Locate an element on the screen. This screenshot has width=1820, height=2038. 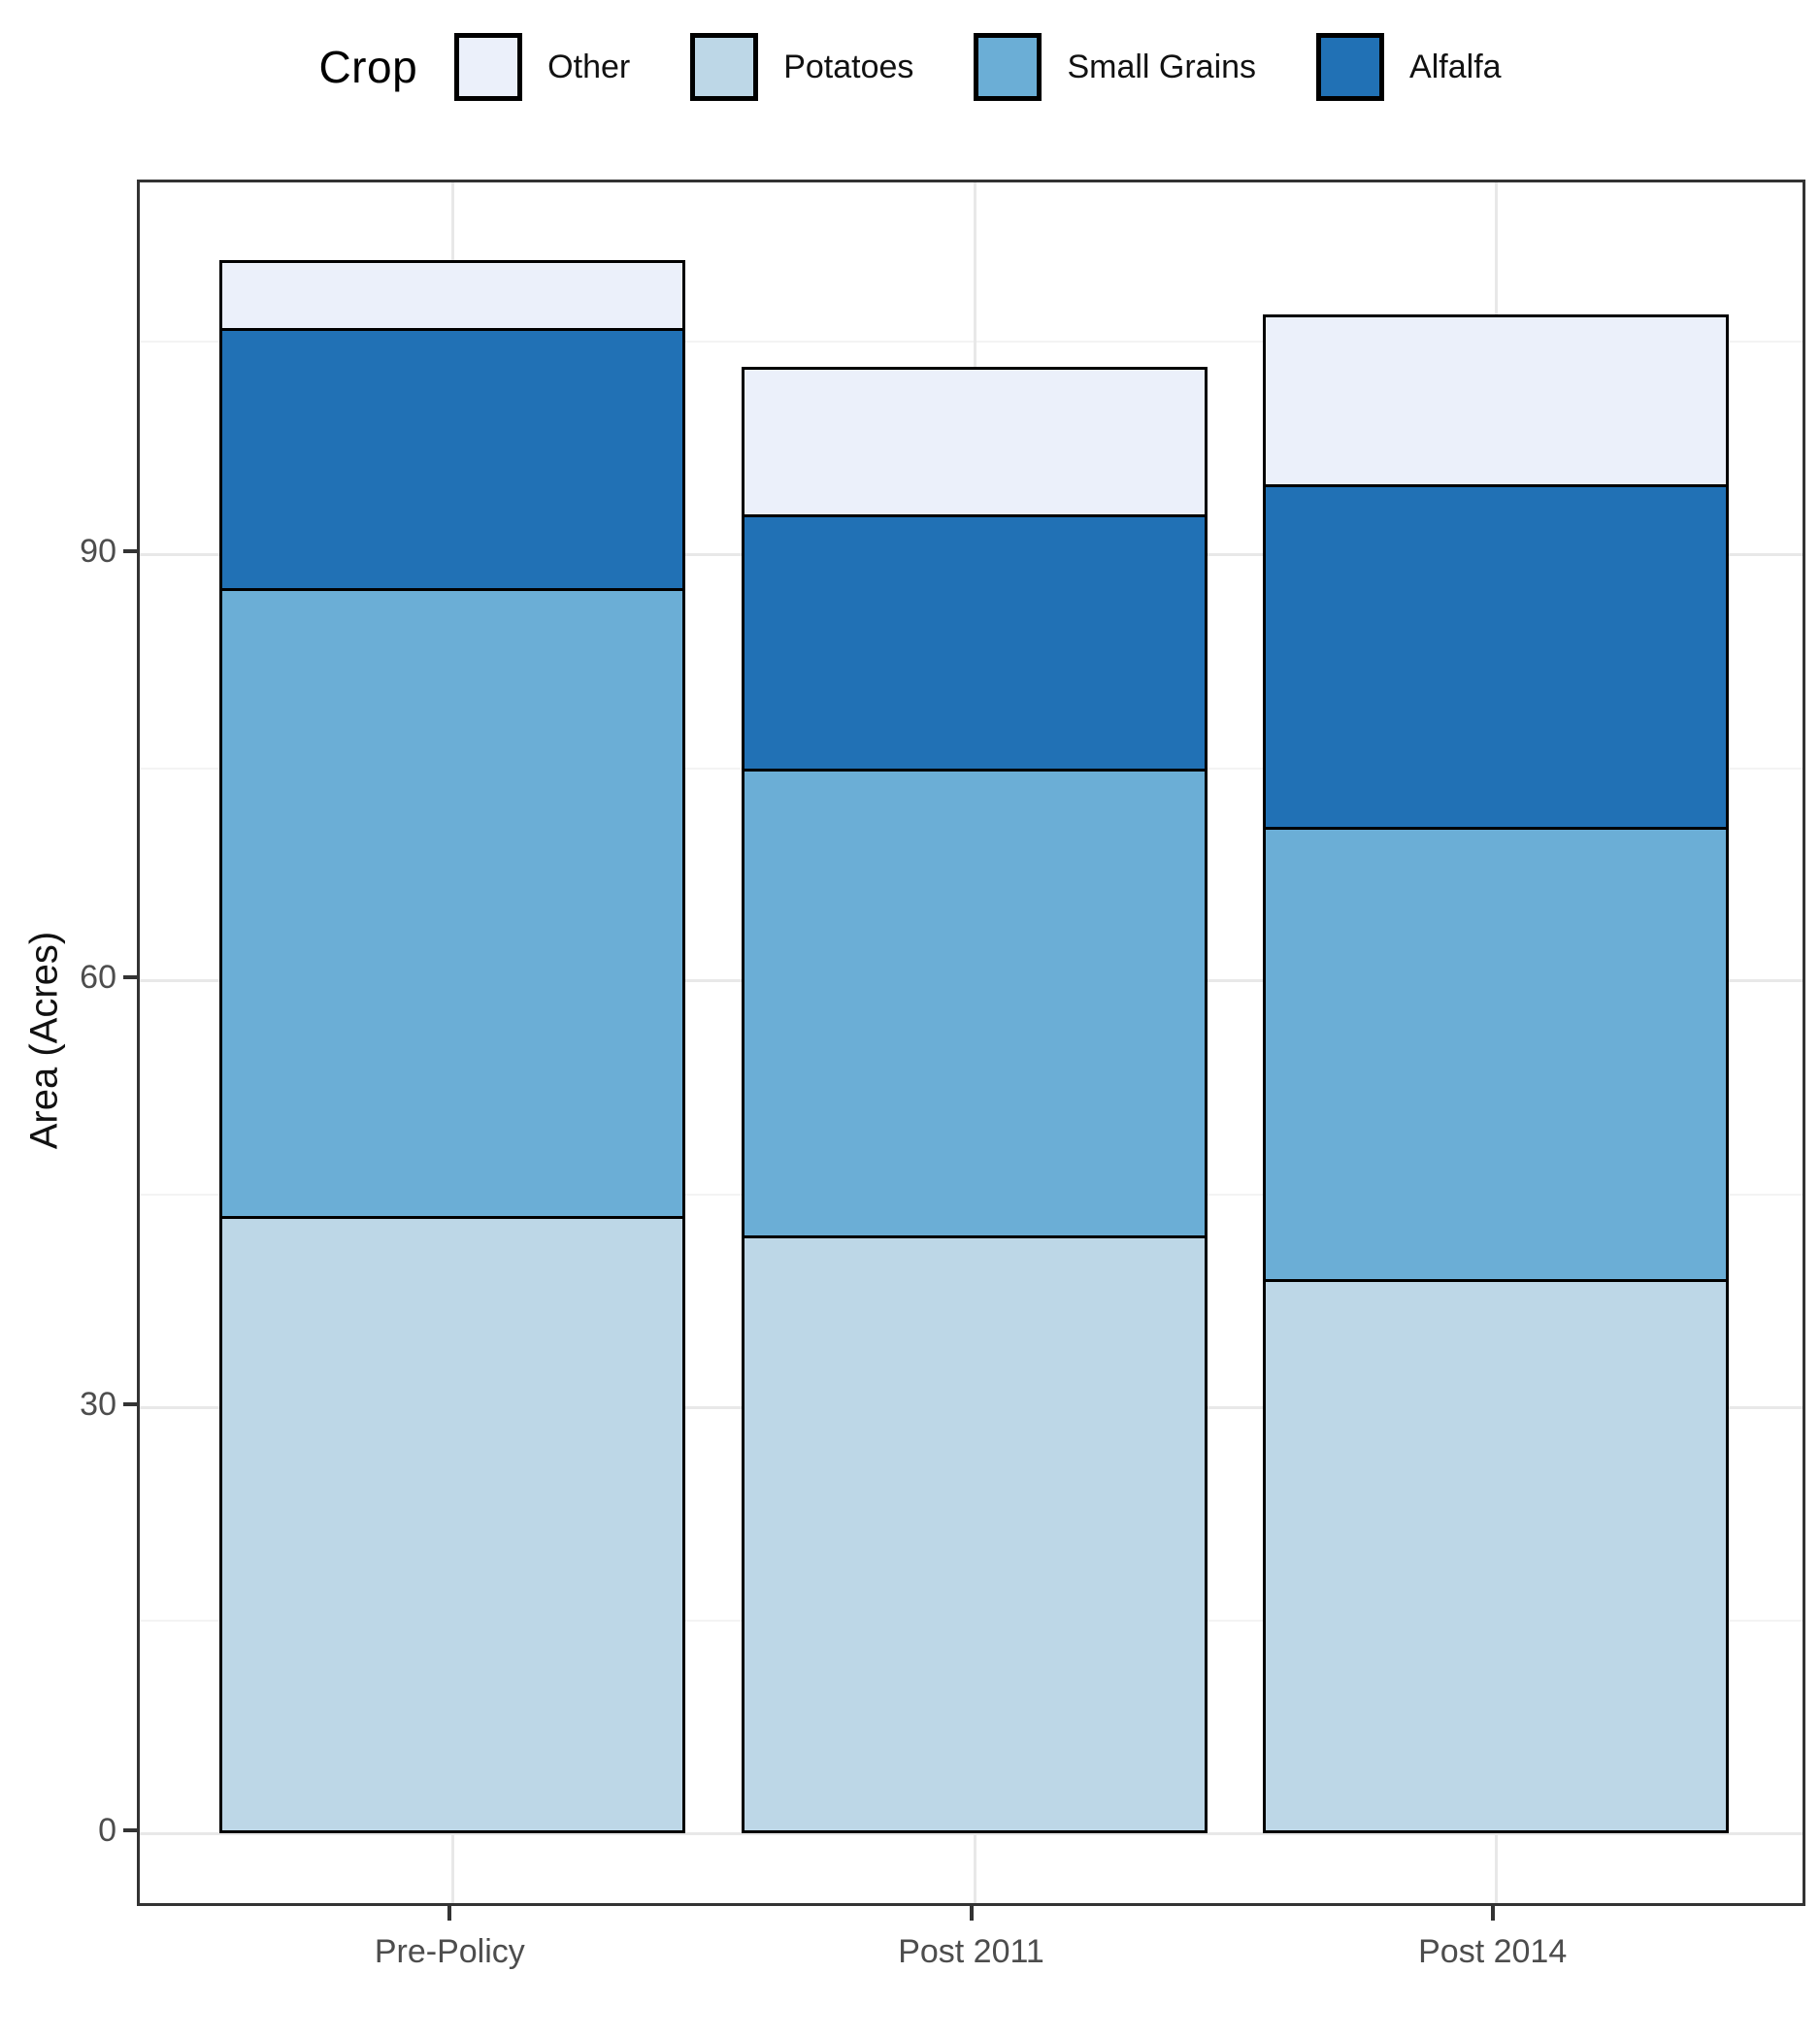
legend-item-potatoes: Potatoes is located at coordinates (801, 67).